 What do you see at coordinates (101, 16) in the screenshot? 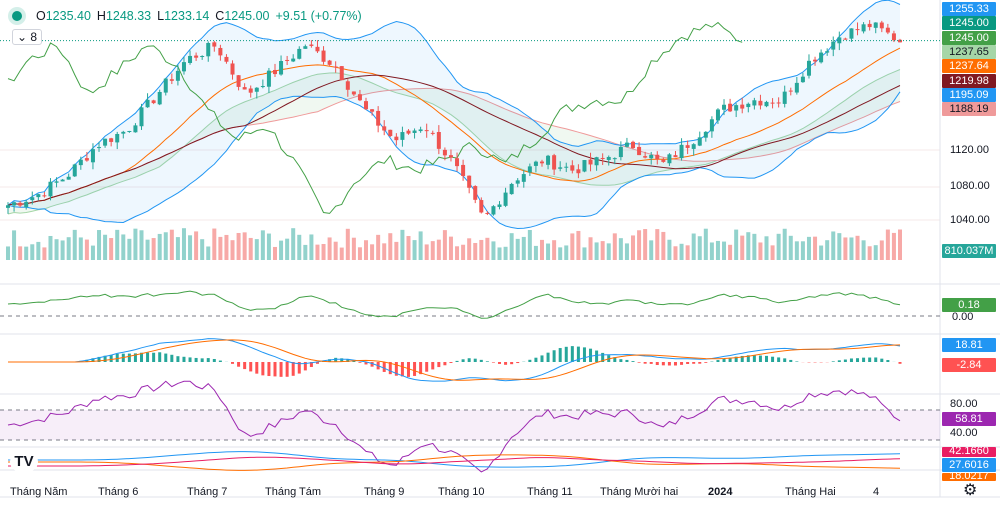
I see `high-label: H` at bounding box center [101, 16].